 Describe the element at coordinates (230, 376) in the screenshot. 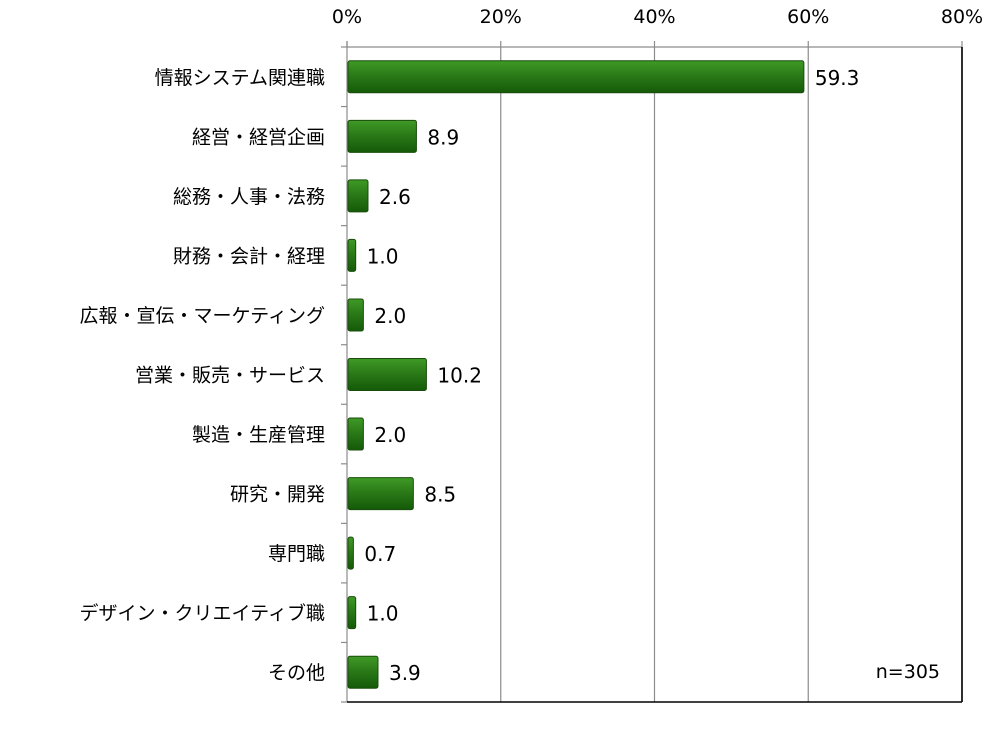

I see `category-label: 営業・販売・サービス` at that location.